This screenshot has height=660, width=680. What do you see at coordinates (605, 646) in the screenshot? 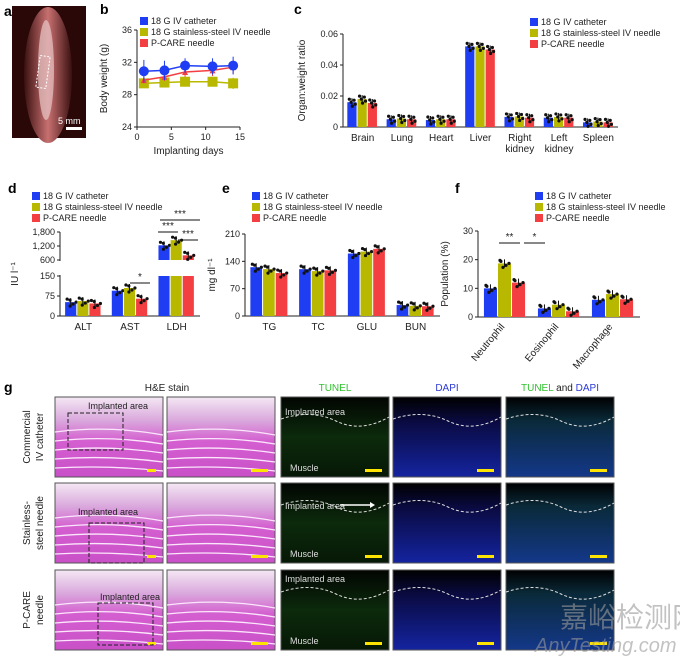
I see `watermark-en: AnyTesting.com` at bounding box center [605, 646].